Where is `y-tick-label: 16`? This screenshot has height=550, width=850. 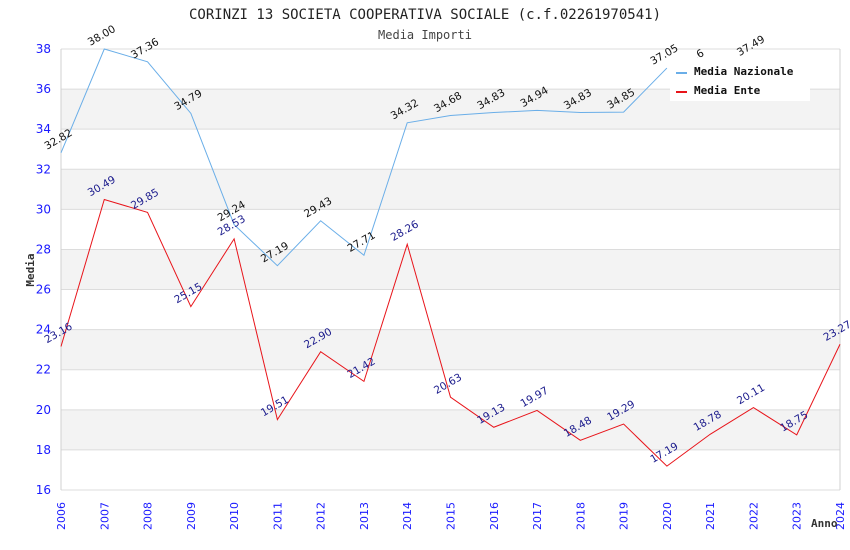
y-tick-label: 16 is located at coordinates (43, 490).